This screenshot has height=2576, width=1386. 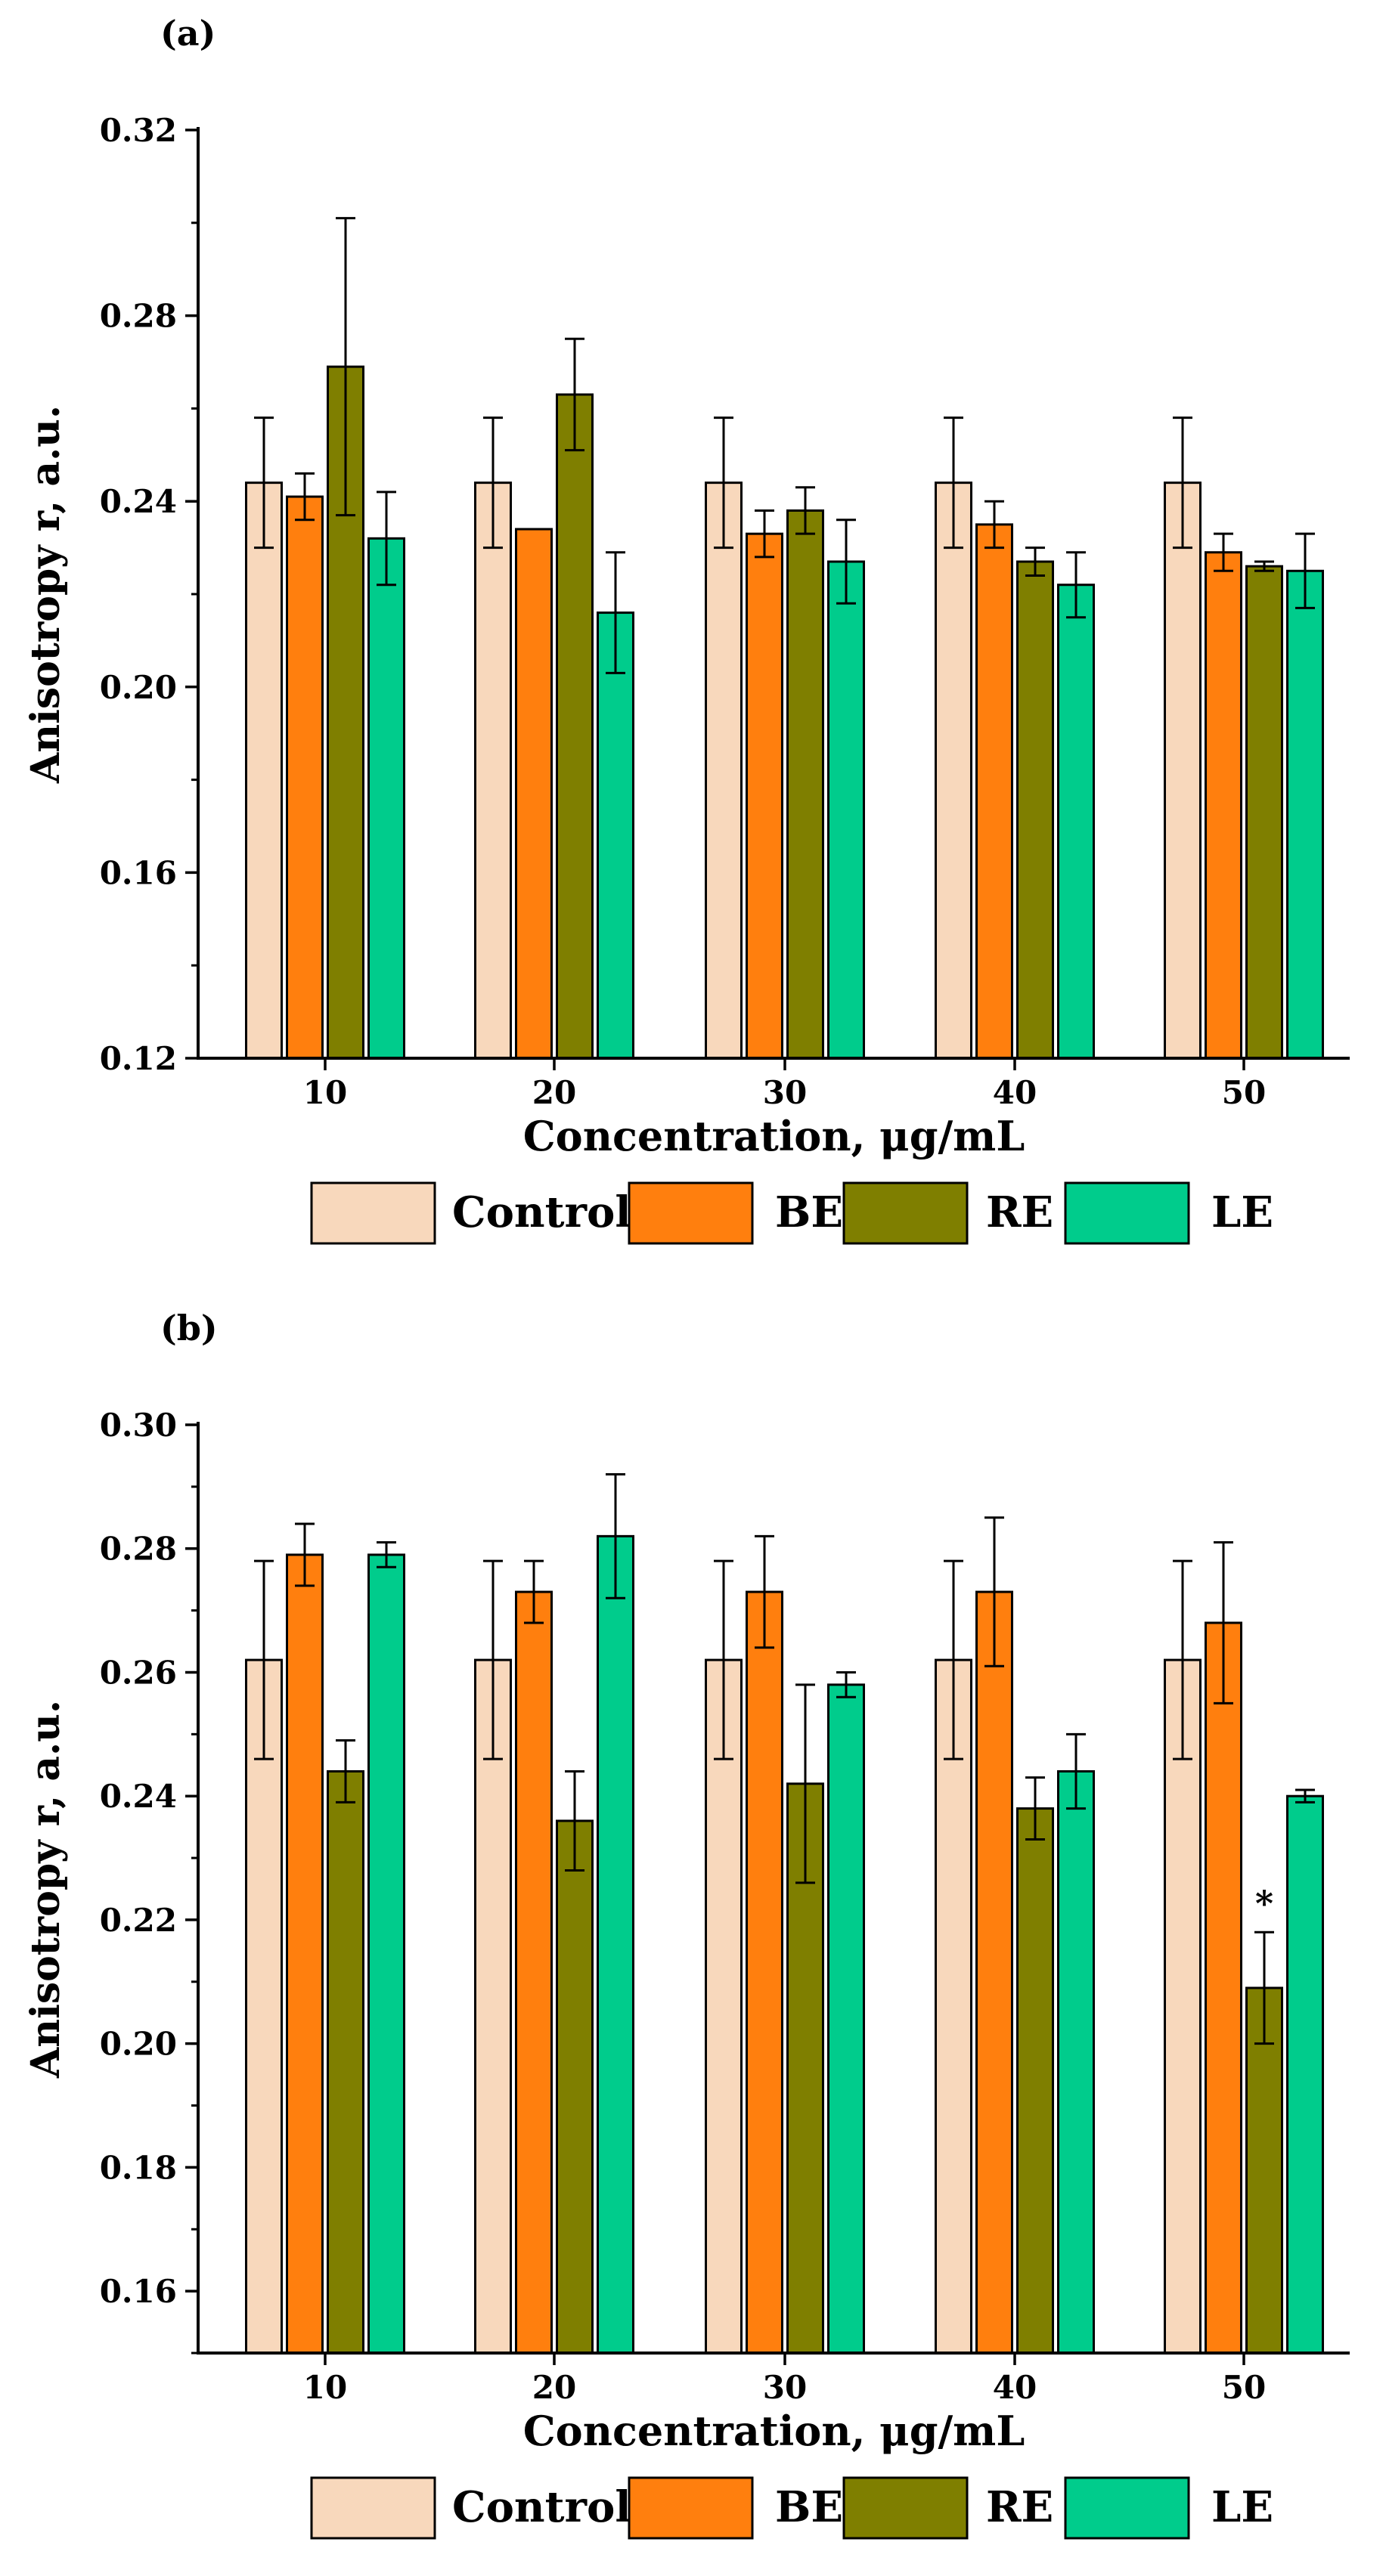 What do you see at coordinates (138, 1672) in the screenshot?
I see `y-tick-label: 0.26` at bounding box center [138, 1672].